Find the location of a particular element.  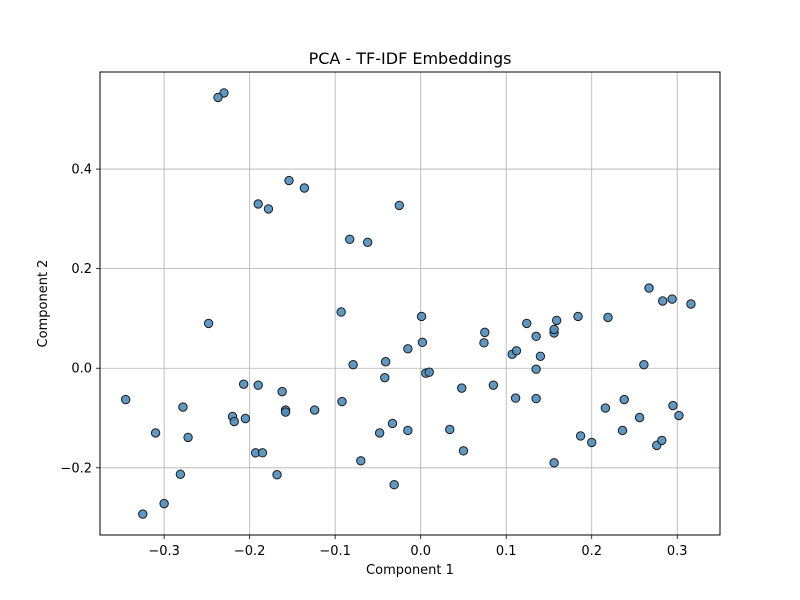

x-tick-label: −0.1 is located at coordinates (335, 551).